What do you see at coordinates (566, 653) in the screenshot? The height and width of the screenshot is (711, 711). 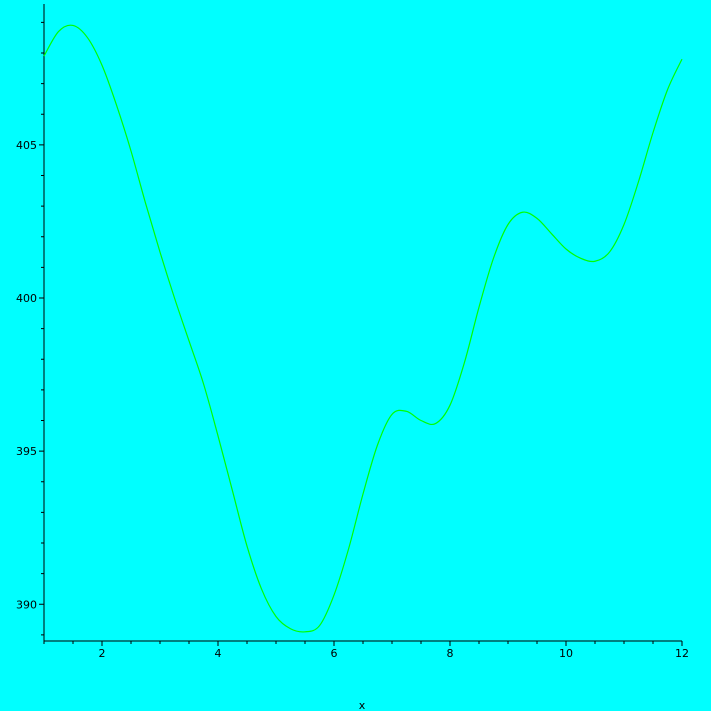 I see `x-tick-label: 10` at bounding box center [566, 653].